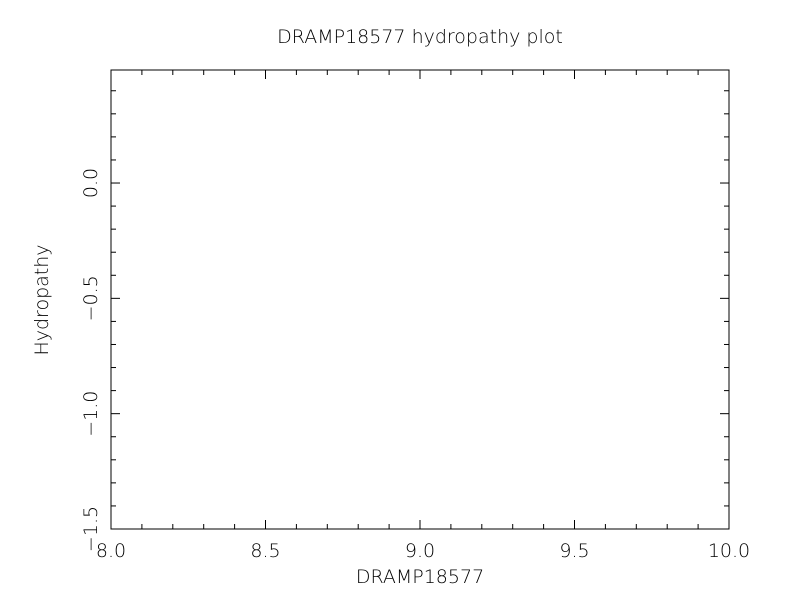  What do you see at coordinates (91, 529) in the screenshot?
I see `y-tick-label: −1.5` at bounding box center [91, 529].